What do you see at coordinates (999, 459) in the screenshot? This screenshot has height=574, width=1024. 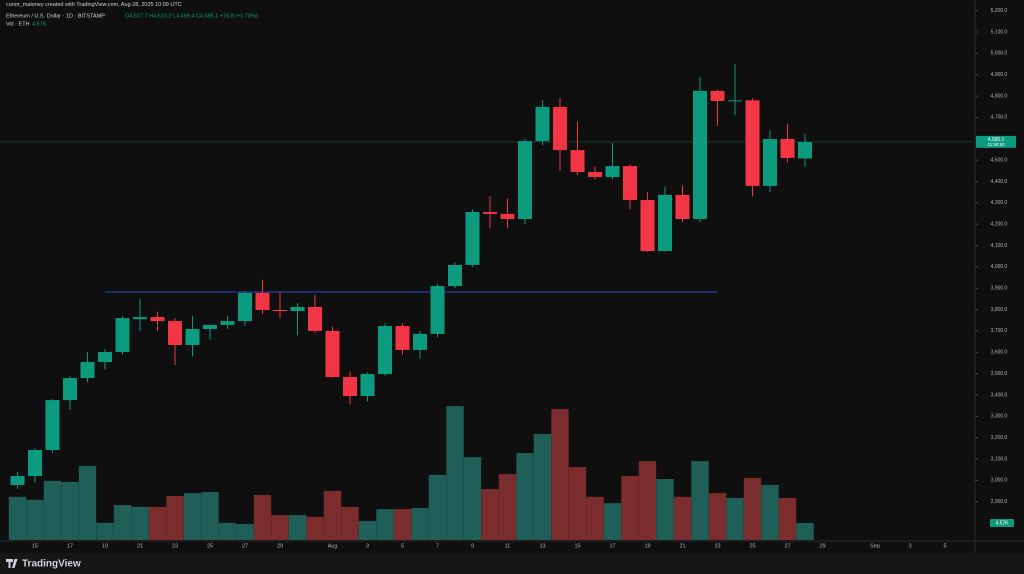 I see `y-tick-label: 3,100.0` at bounding box center [999, 459].